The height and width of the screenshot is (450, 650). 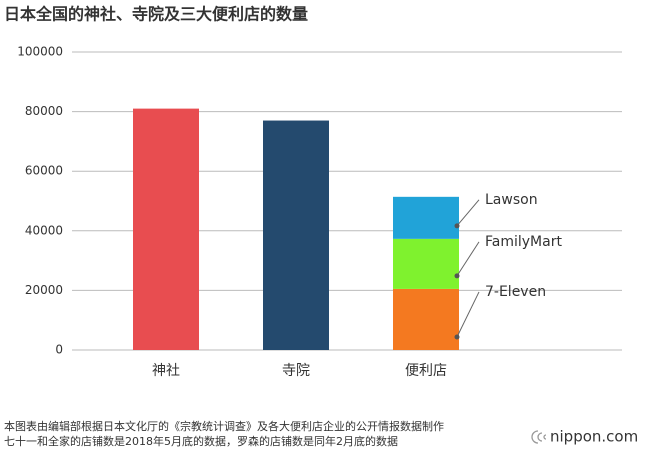 What do you see at coordinates (44, 290) in the screenshot?
I see `y-tick-label: 20000` at bounding box center [44, 290].